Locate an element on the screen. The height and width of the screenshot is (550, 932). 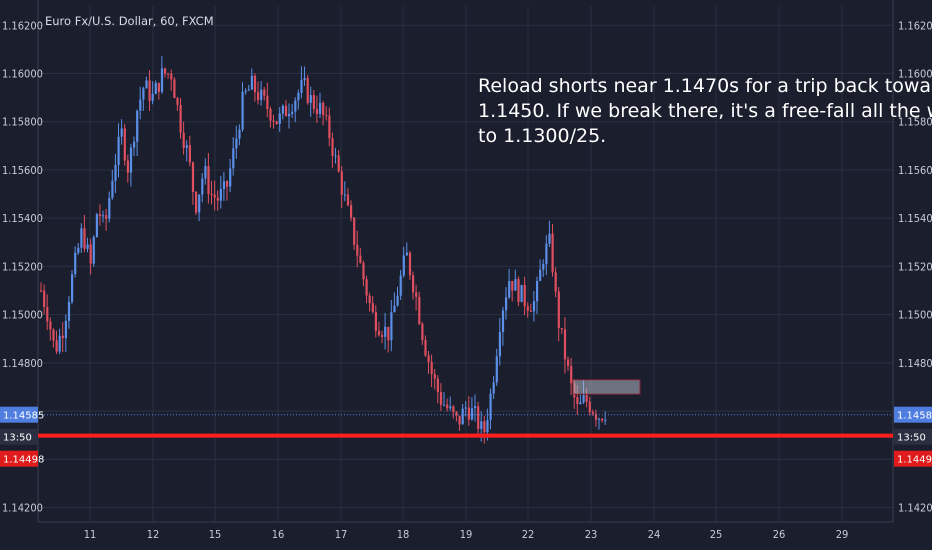
x-tick-label: 24 is located at coordinates (654, 534).